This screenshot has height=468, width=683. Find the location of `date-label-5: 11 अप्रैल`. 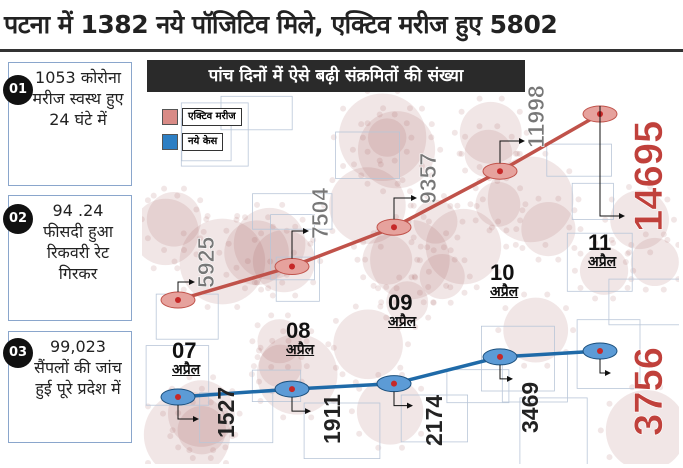

date-label-5: 11 अप्रैल is located at coordinates (602, 249).